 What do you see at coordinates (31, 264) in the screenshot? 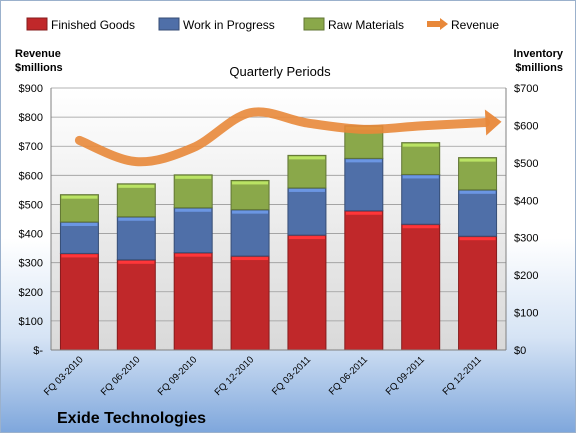
I see `left-tick-label: $300` at bounding box center [31, 264].